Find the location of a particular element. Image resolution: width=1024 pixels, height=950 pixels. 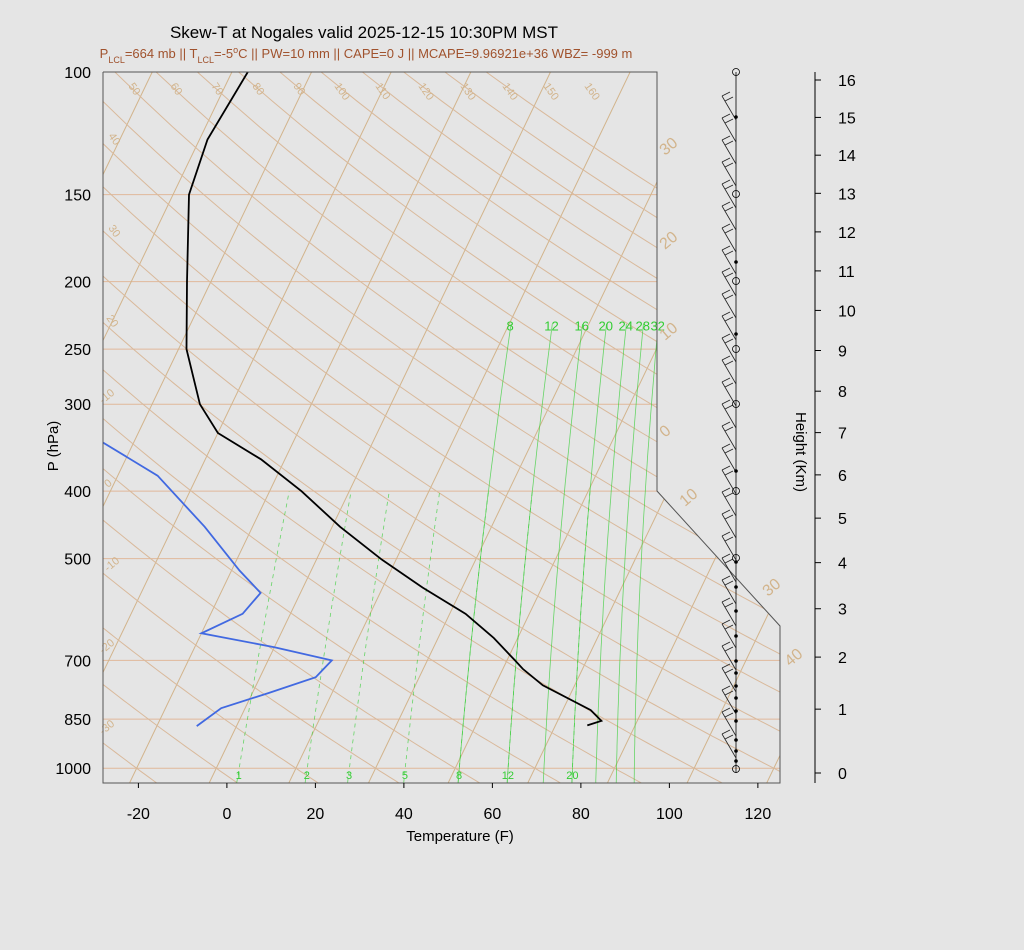

p-tick-label: 200 is located at coordinates (77, 283).